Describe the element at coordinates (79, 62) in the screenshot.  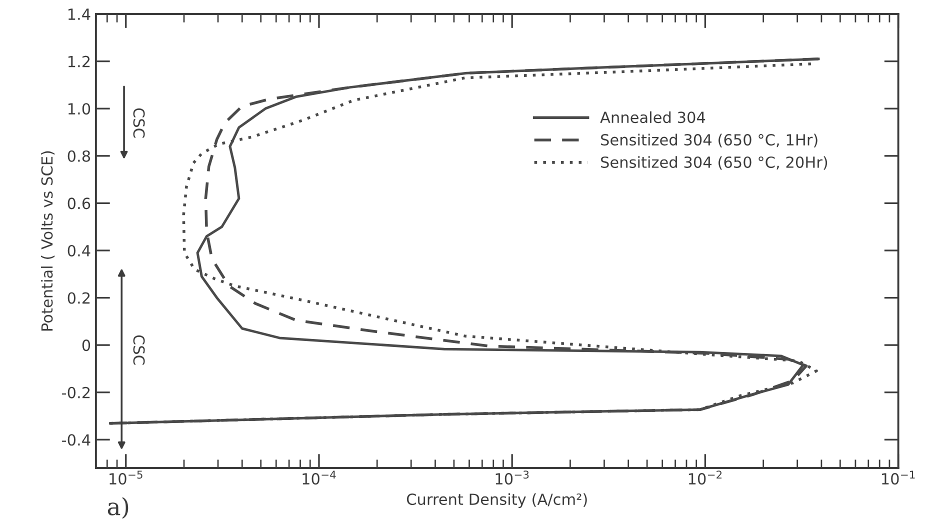
I see `y-tick-label: 1.2` at that location.